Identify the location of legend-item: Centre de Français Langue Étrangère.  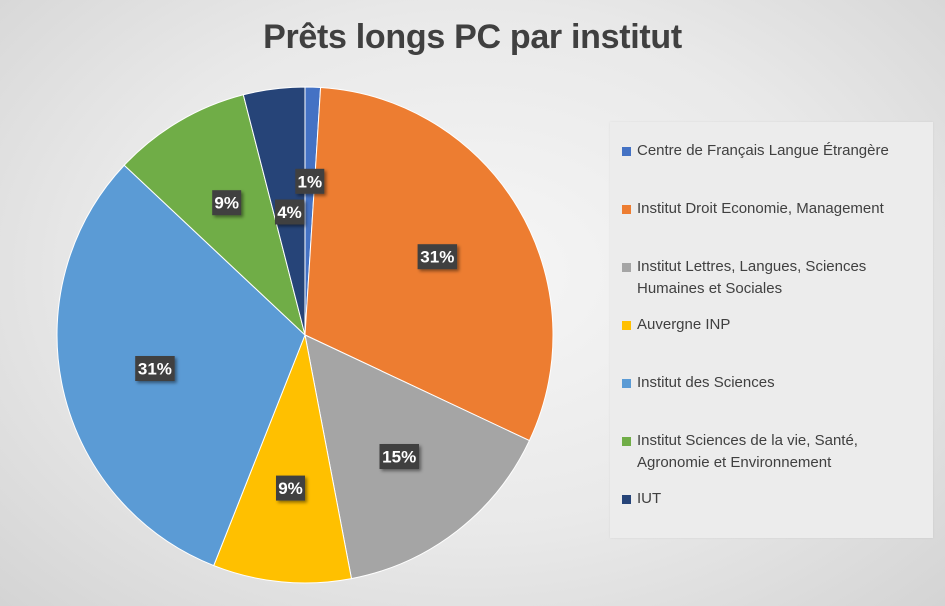
(774, 151).